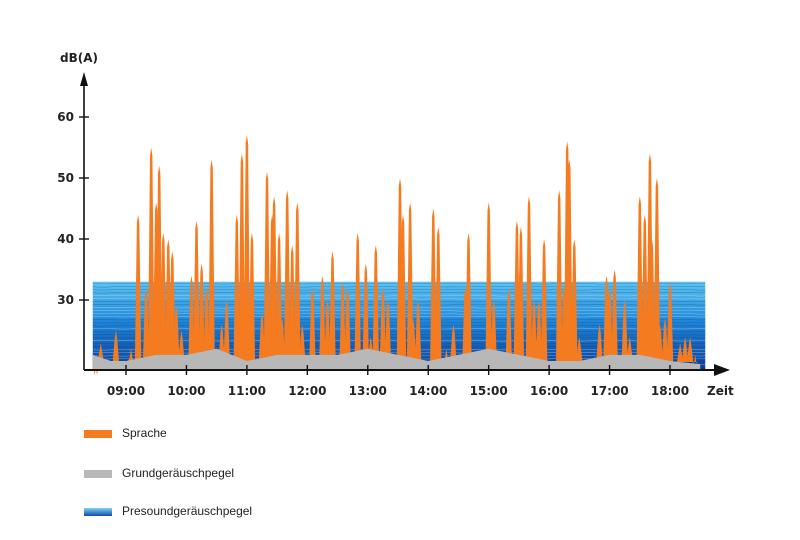 This screenshot has height=540, width=800. I want to click on x-tick-label: 13:00, so click(368, 391).